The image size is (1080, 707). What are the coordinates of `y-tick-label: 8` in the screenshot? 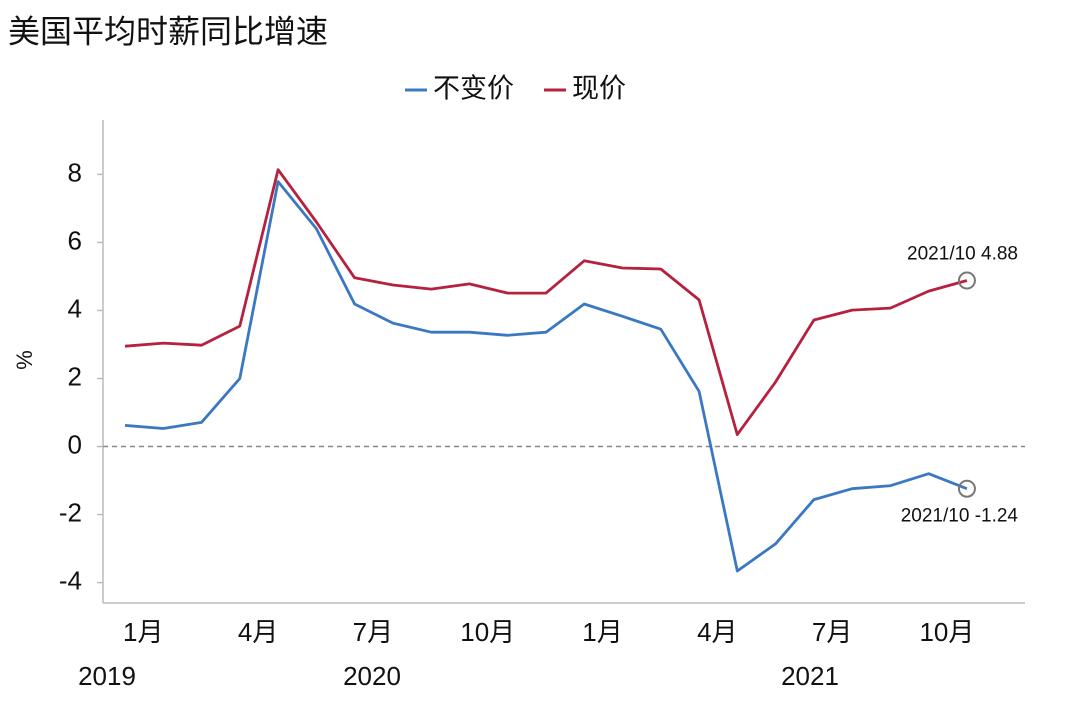 It's located at (75, 172).